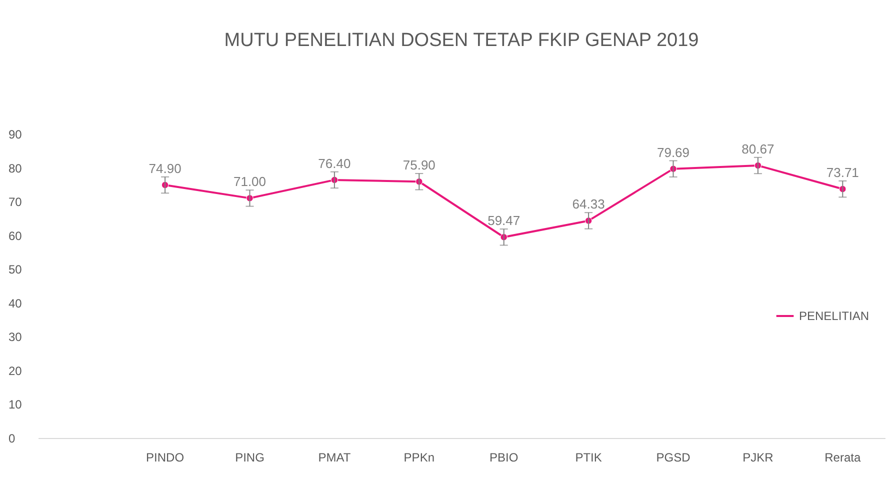  I want to click on y-tick-label: 60, so click(15, 235).